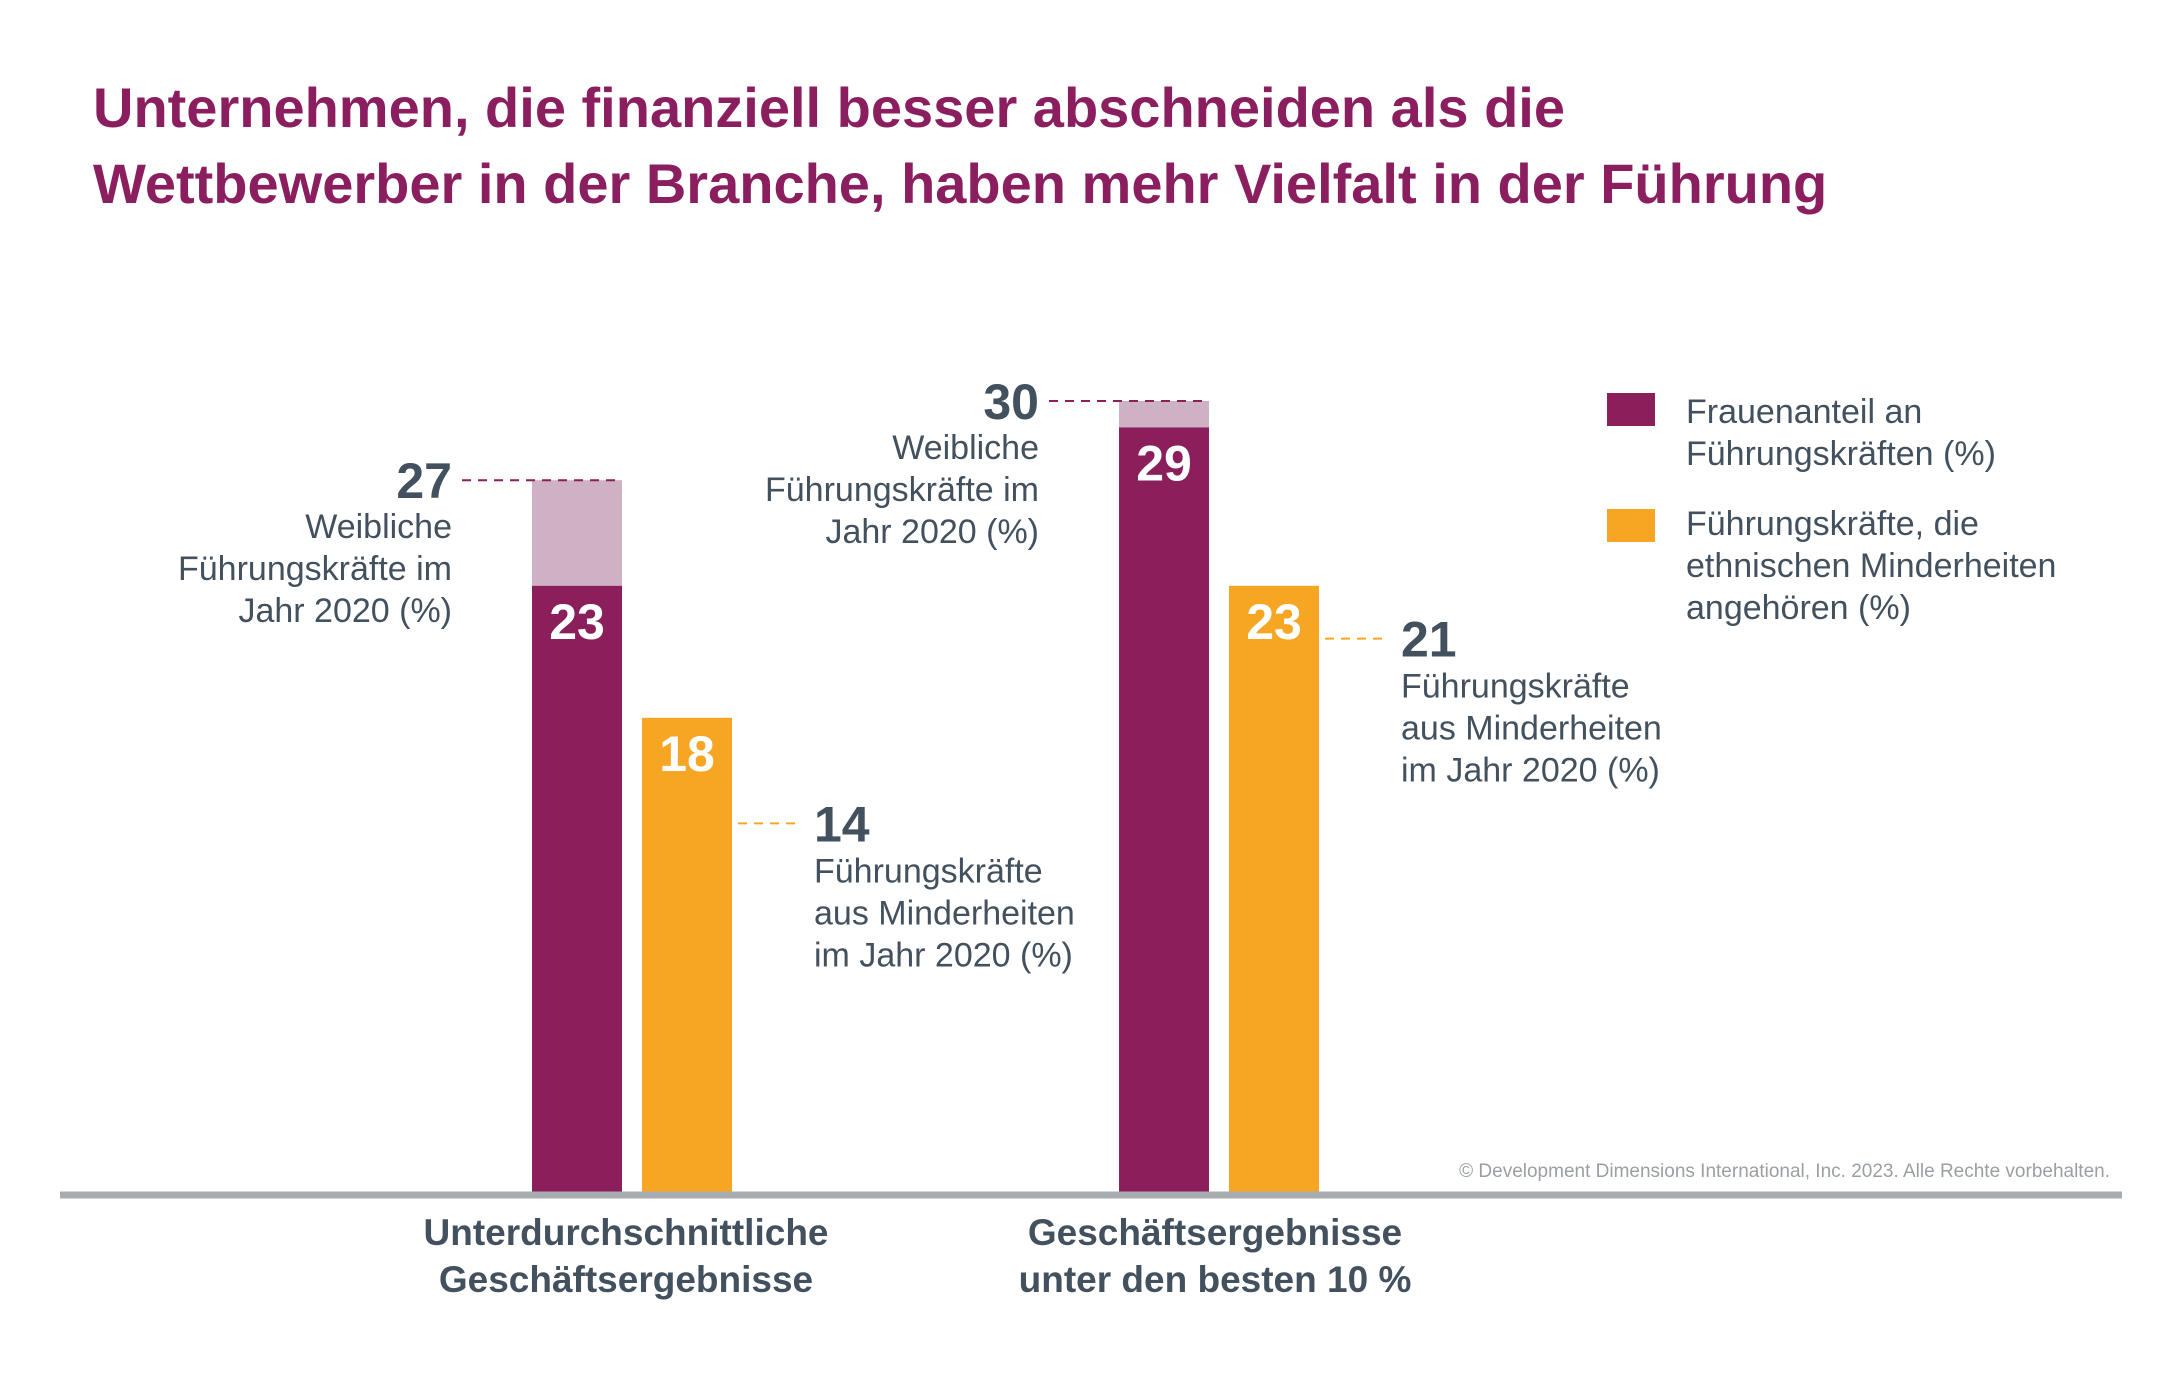  What do you see at coordinates (1804, 412) in the screenshot?
I see `legend-label-1-line-1: Frauenanteil an` at bounding box center [1804, 412].